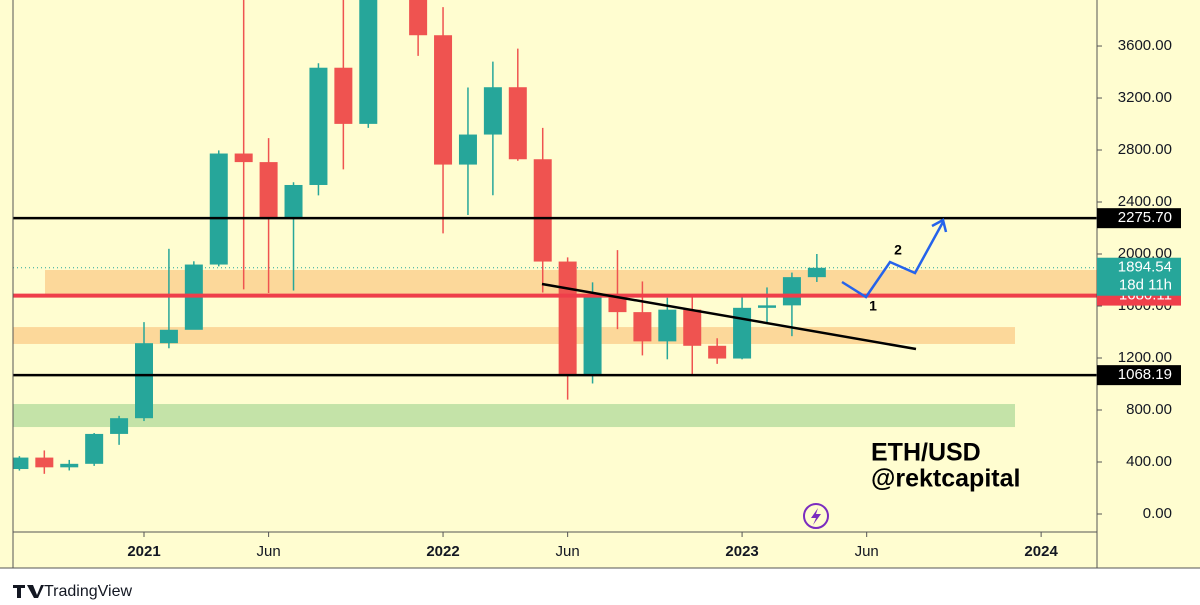  I want to click on chart-title: ETH/USD, so click(926, 453).